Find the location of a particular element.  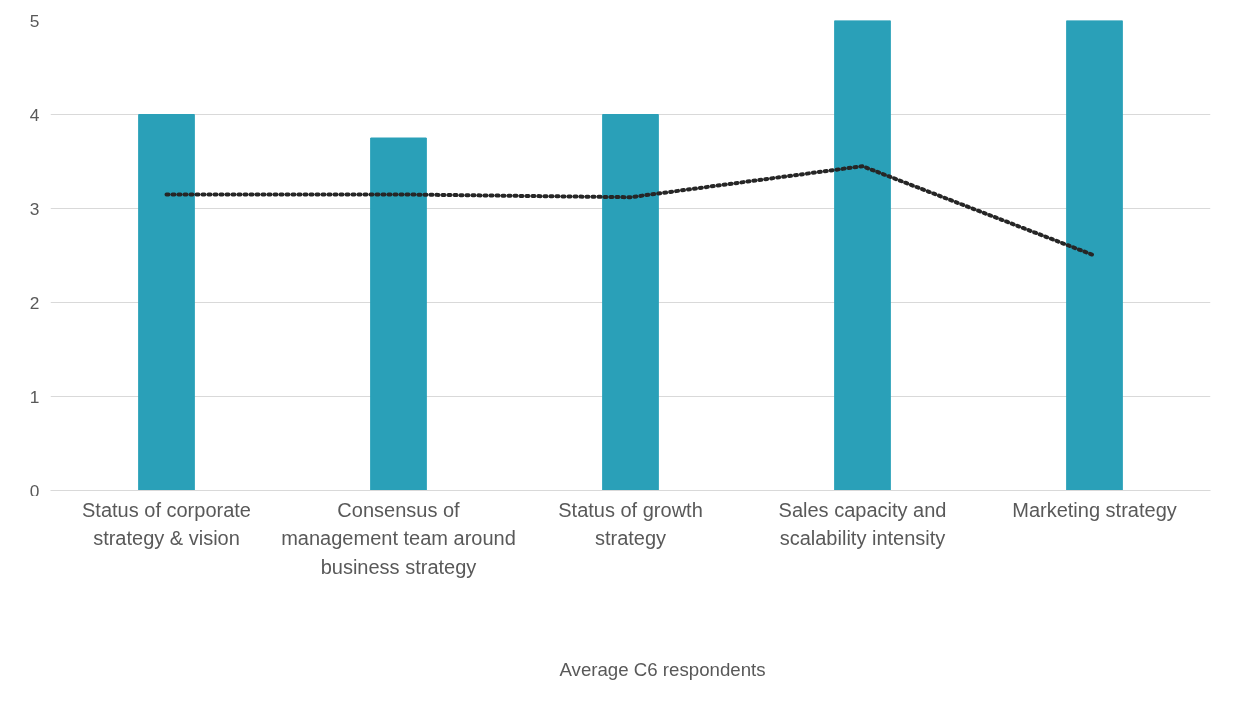

y-tick-label: 1 is located at coordinates (34, 396).